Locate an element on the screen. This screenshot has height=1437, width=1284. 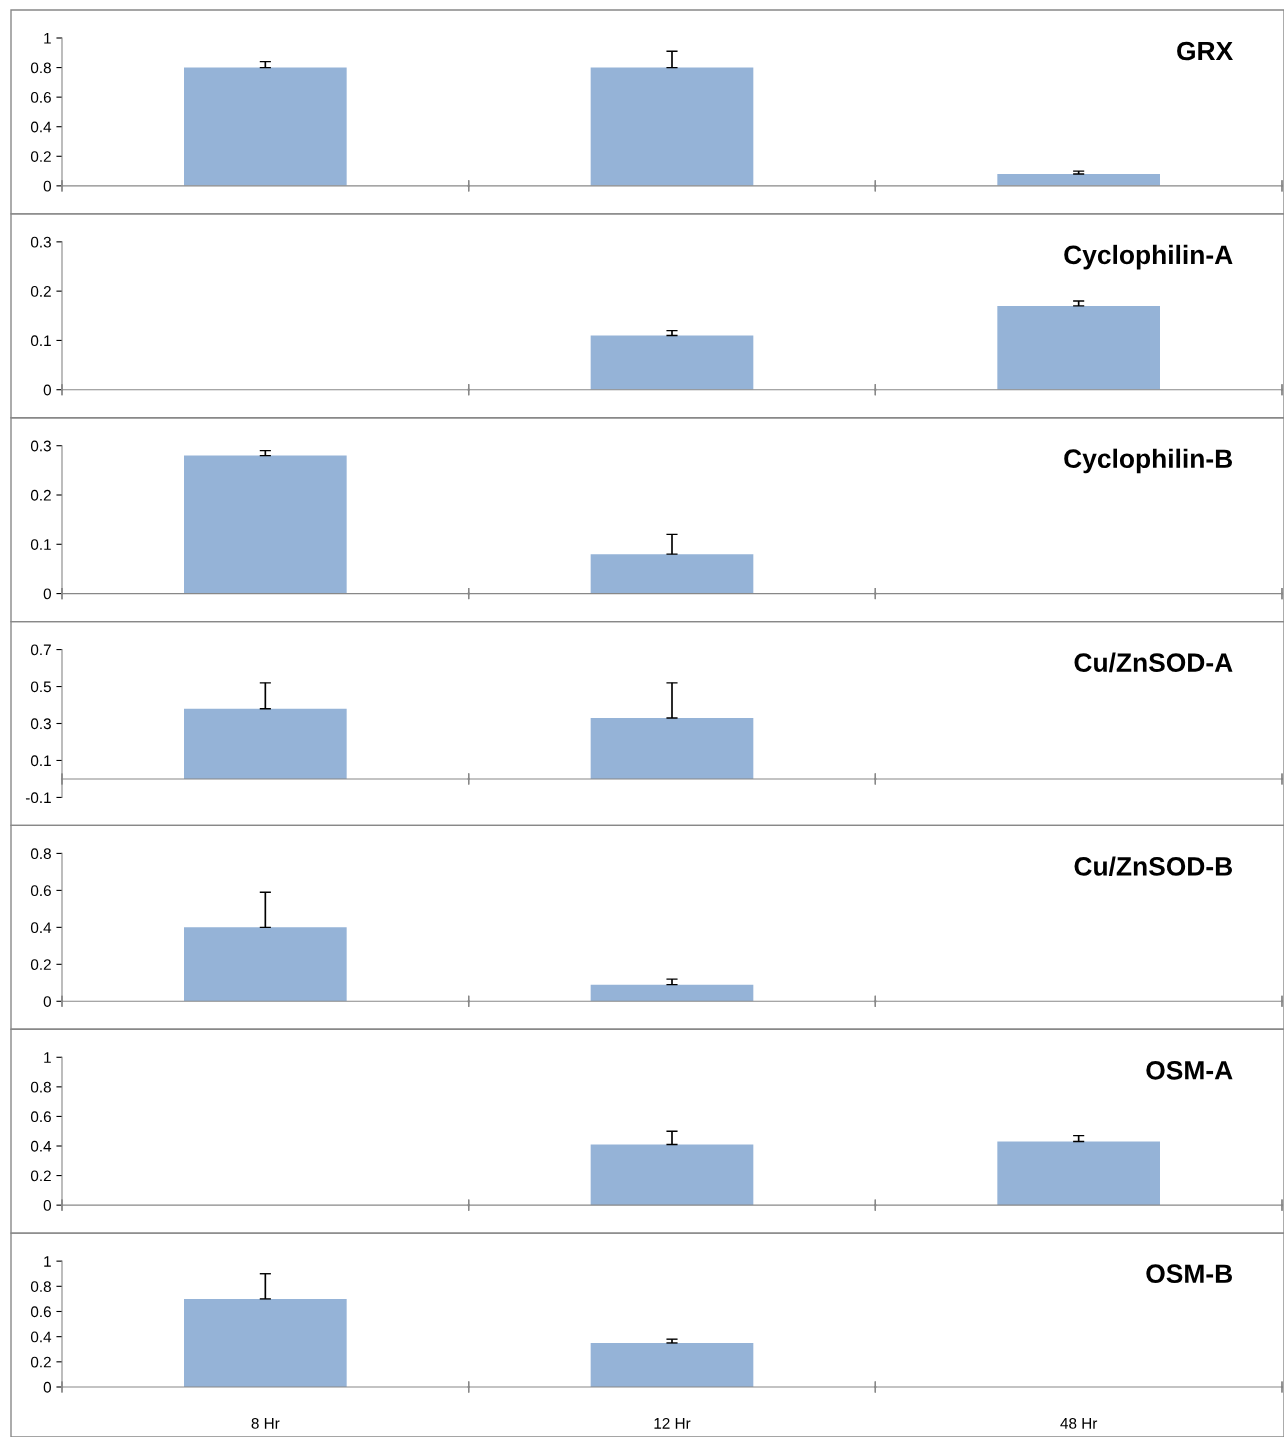
chart-title: Cu/ZnSOD-A is located at coordinates (1153, 662).